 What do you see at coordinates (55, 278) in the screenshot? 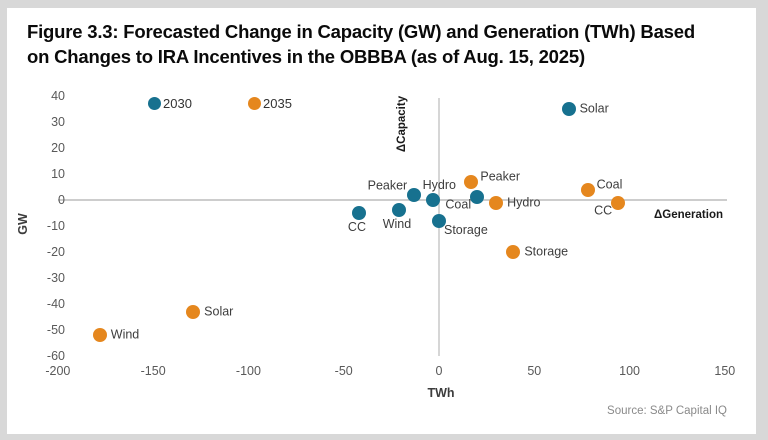
I see `y-tick-label: -30` at bounding box center [55, 278].